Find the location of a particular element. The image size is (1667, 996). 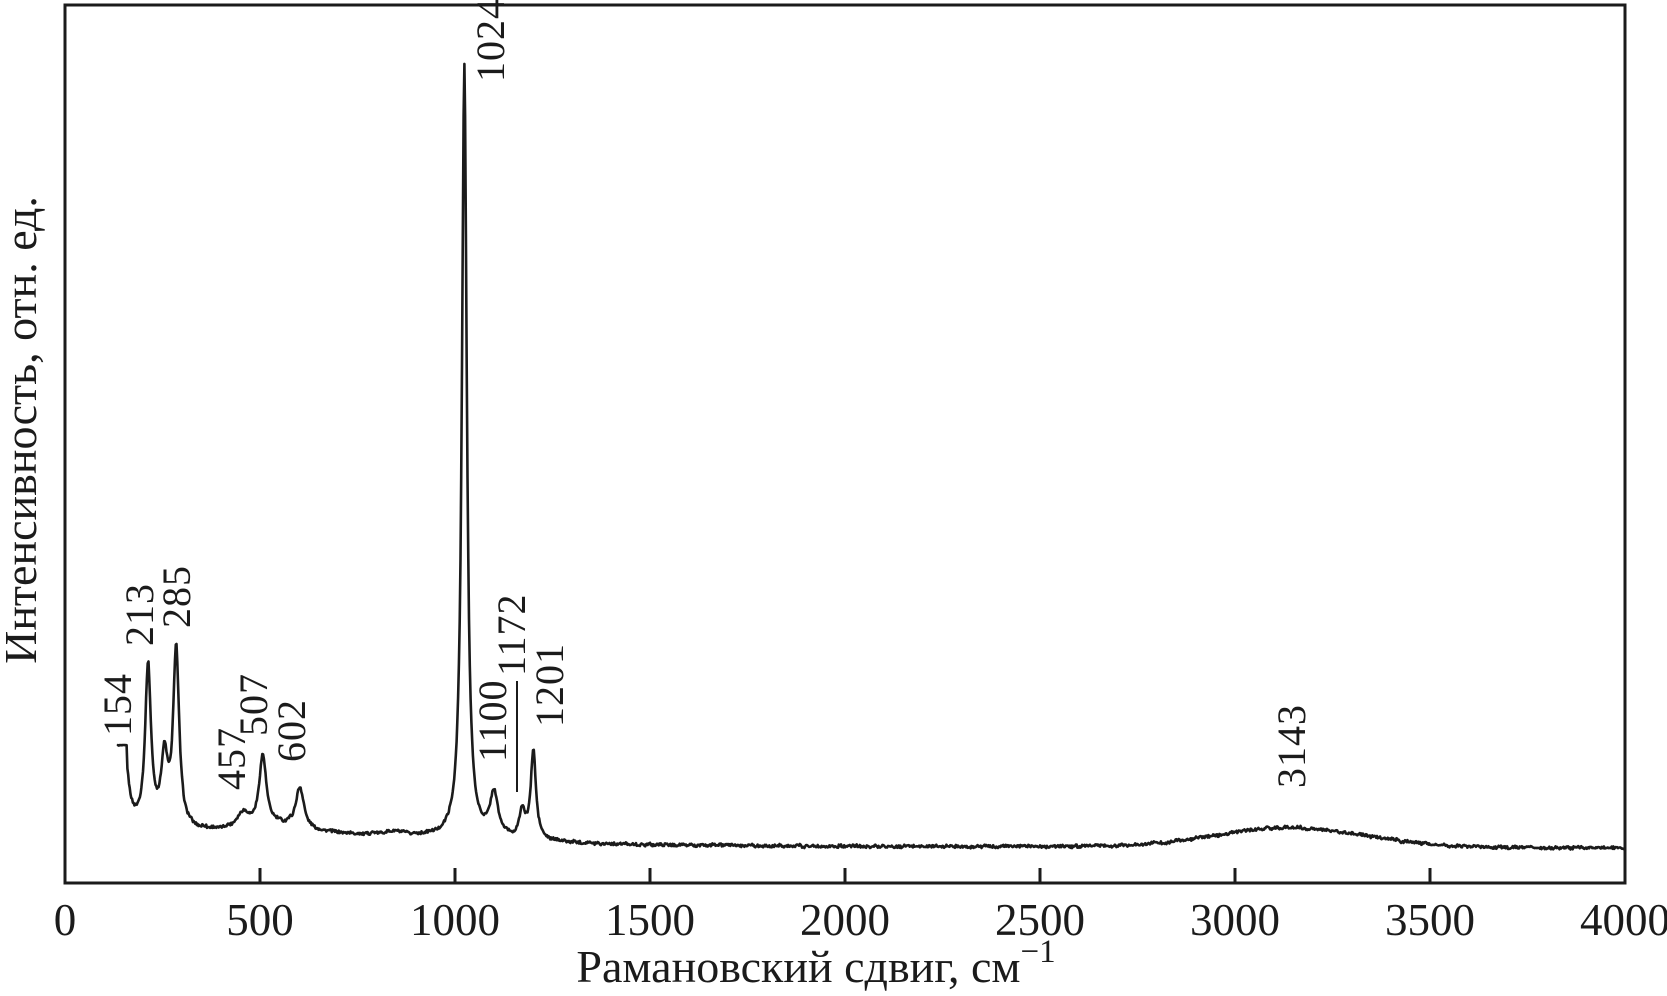

peak-label-457: 457 is located at coordinates (231, 758).